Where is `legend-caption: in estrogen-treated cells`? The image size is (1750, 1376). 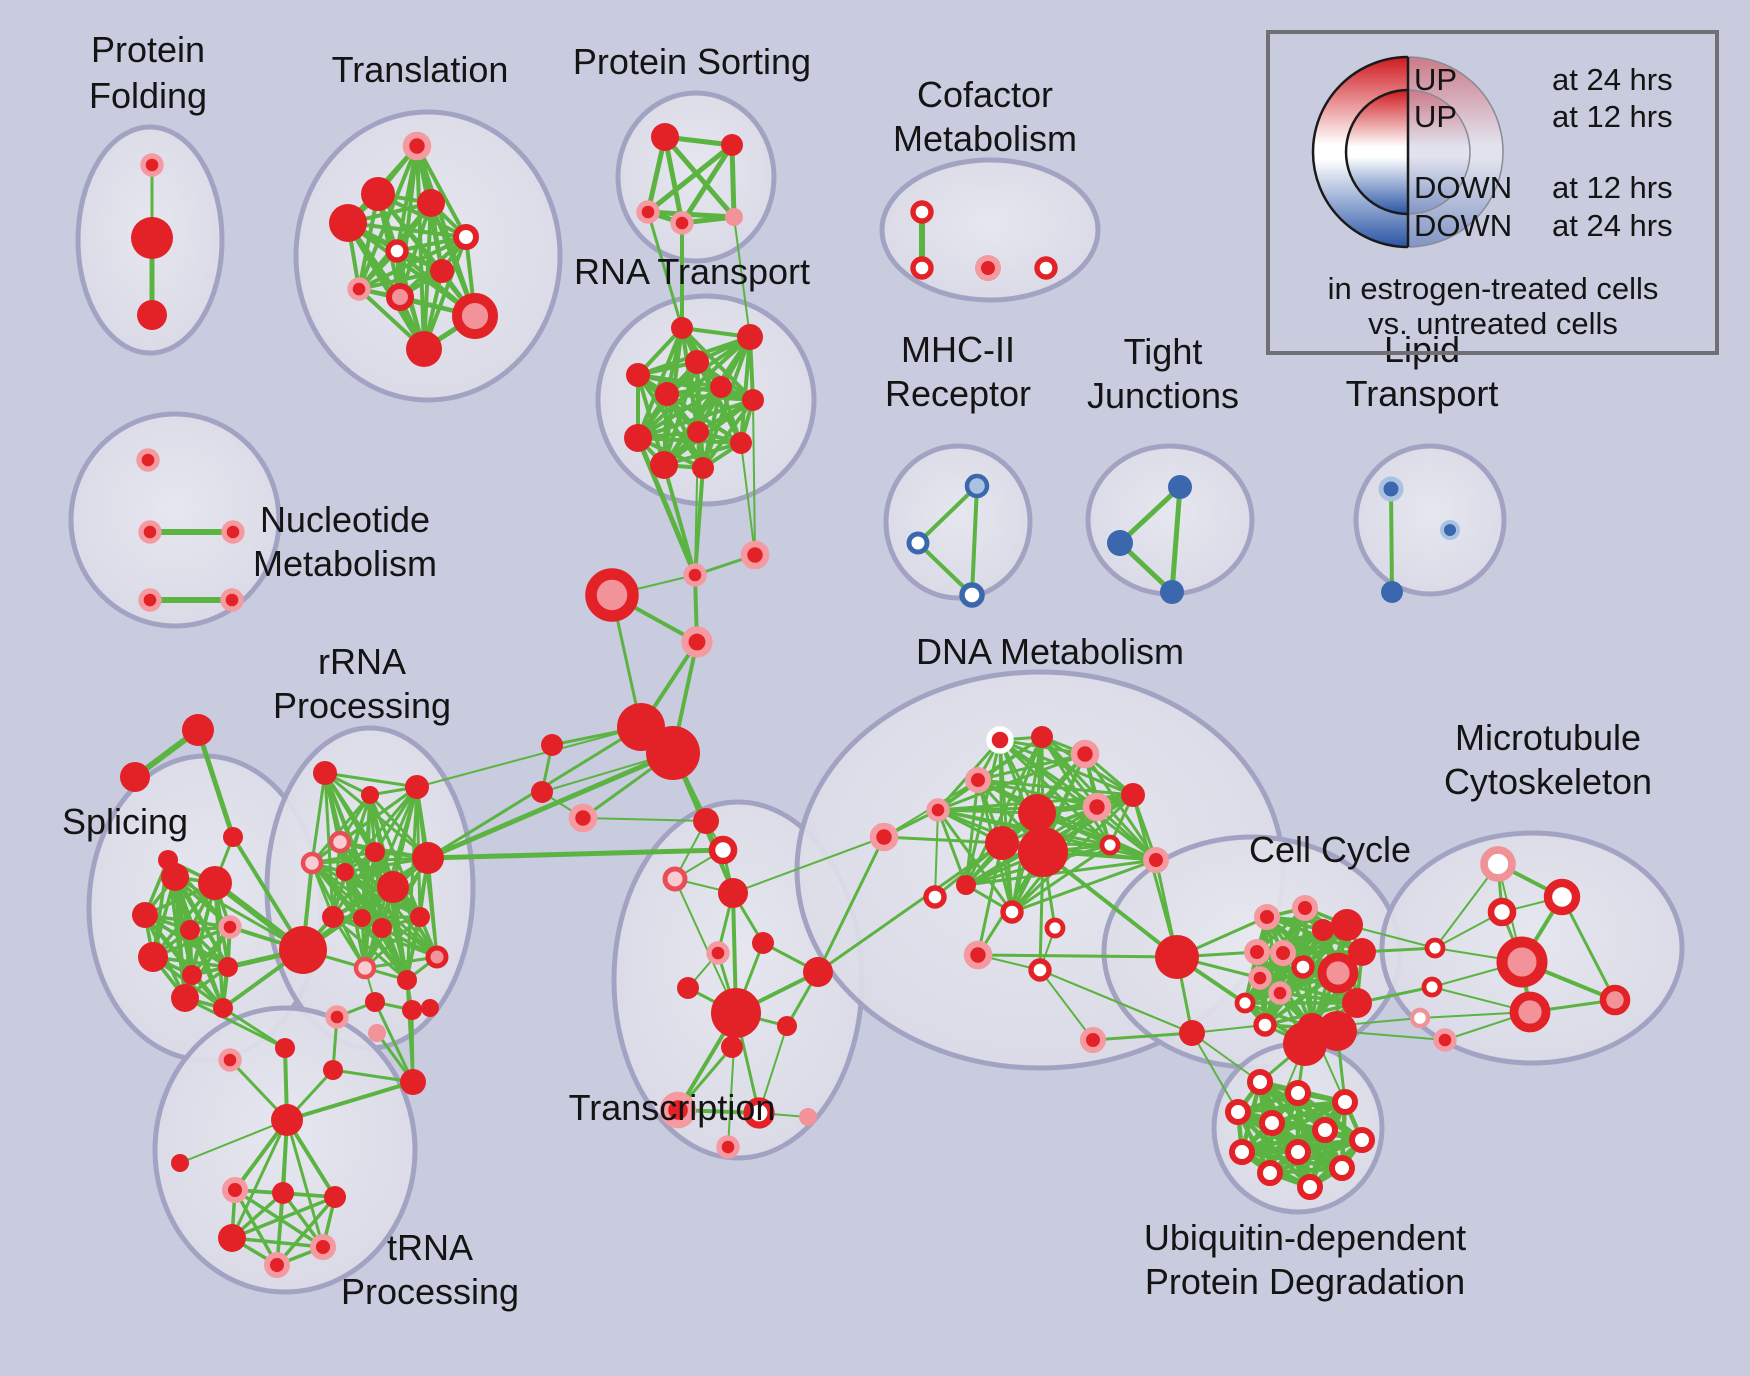
legend-caption: in estrogen-treated cells is located at coordinates (1493, 288).